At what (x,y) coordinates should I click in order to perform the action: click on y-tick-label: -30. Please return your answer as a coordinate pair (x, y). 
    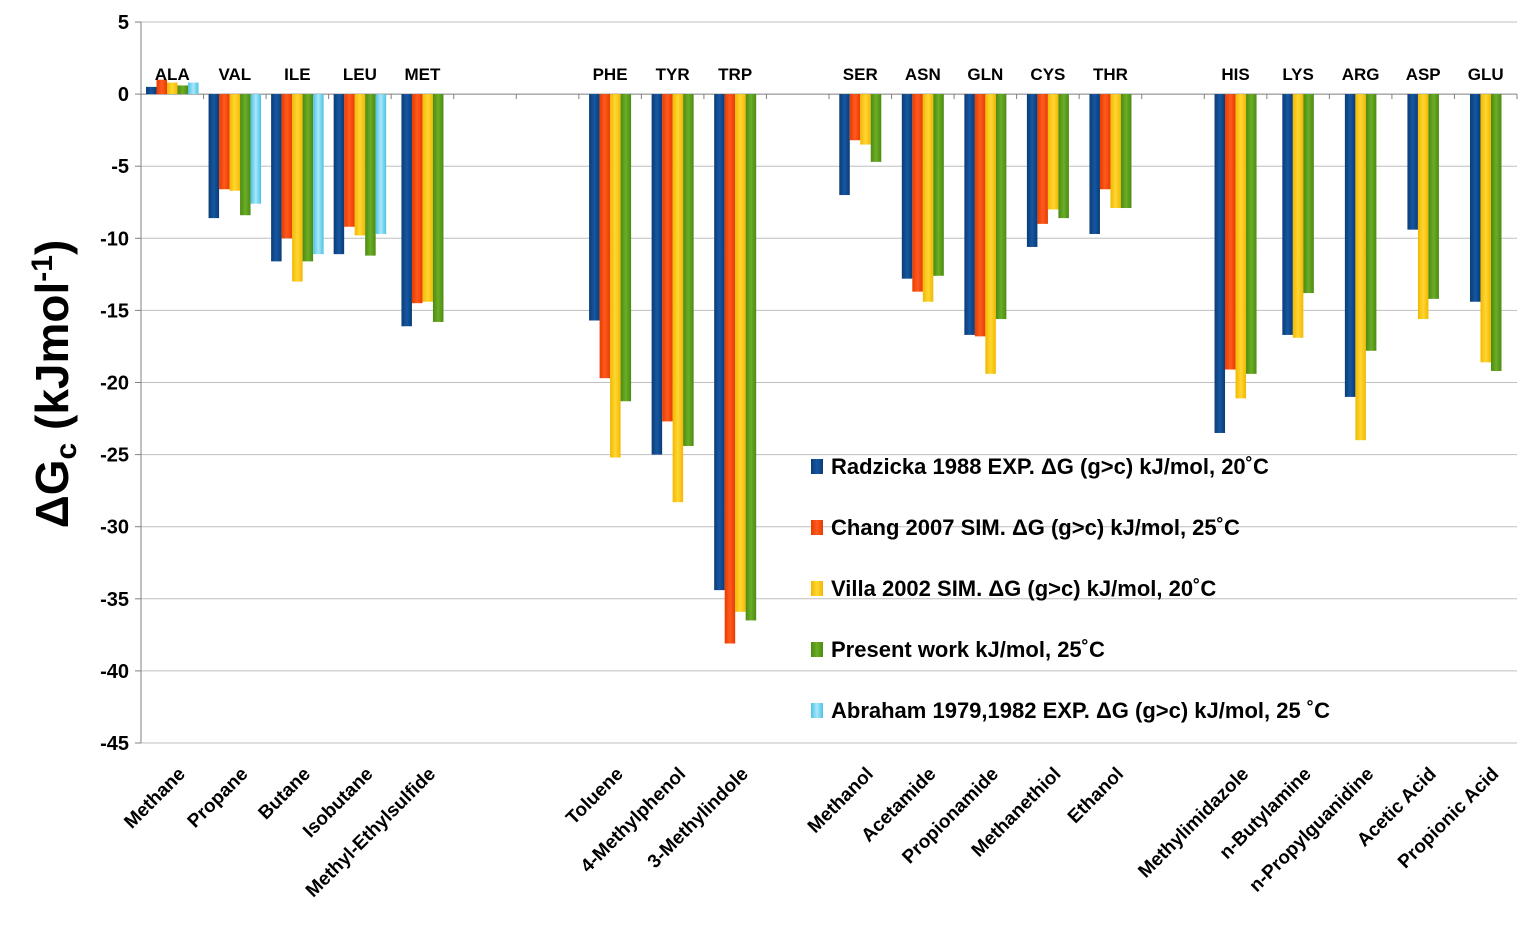
    Looking at the image, I should click on (114, 528).